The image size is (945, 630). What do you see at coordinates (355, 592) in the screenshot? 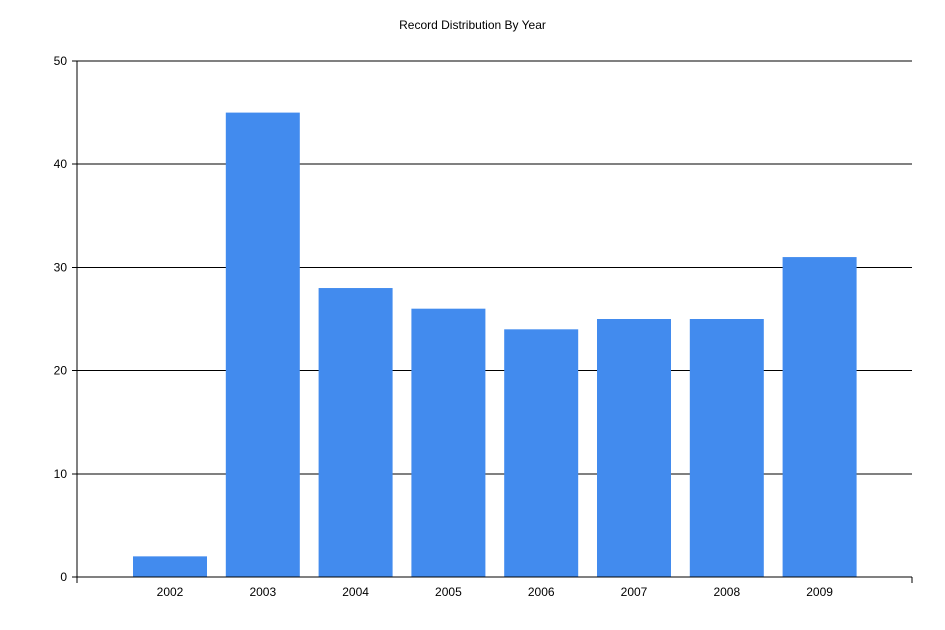
I see `x-tick-label: 2004` at bounding box center [355, 592].